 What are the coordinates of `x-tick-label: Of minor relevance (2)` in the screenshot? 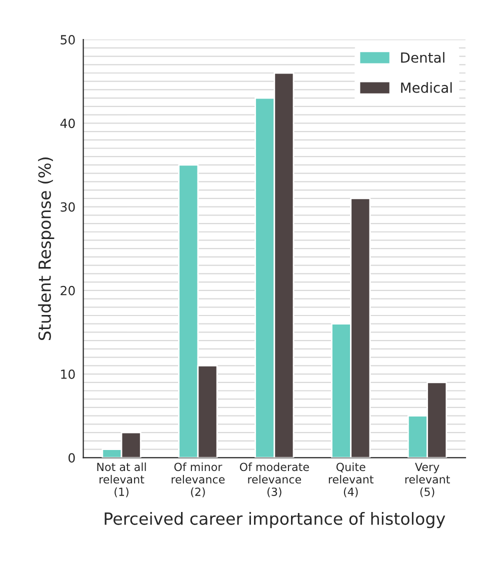 It's located at (198, 480).